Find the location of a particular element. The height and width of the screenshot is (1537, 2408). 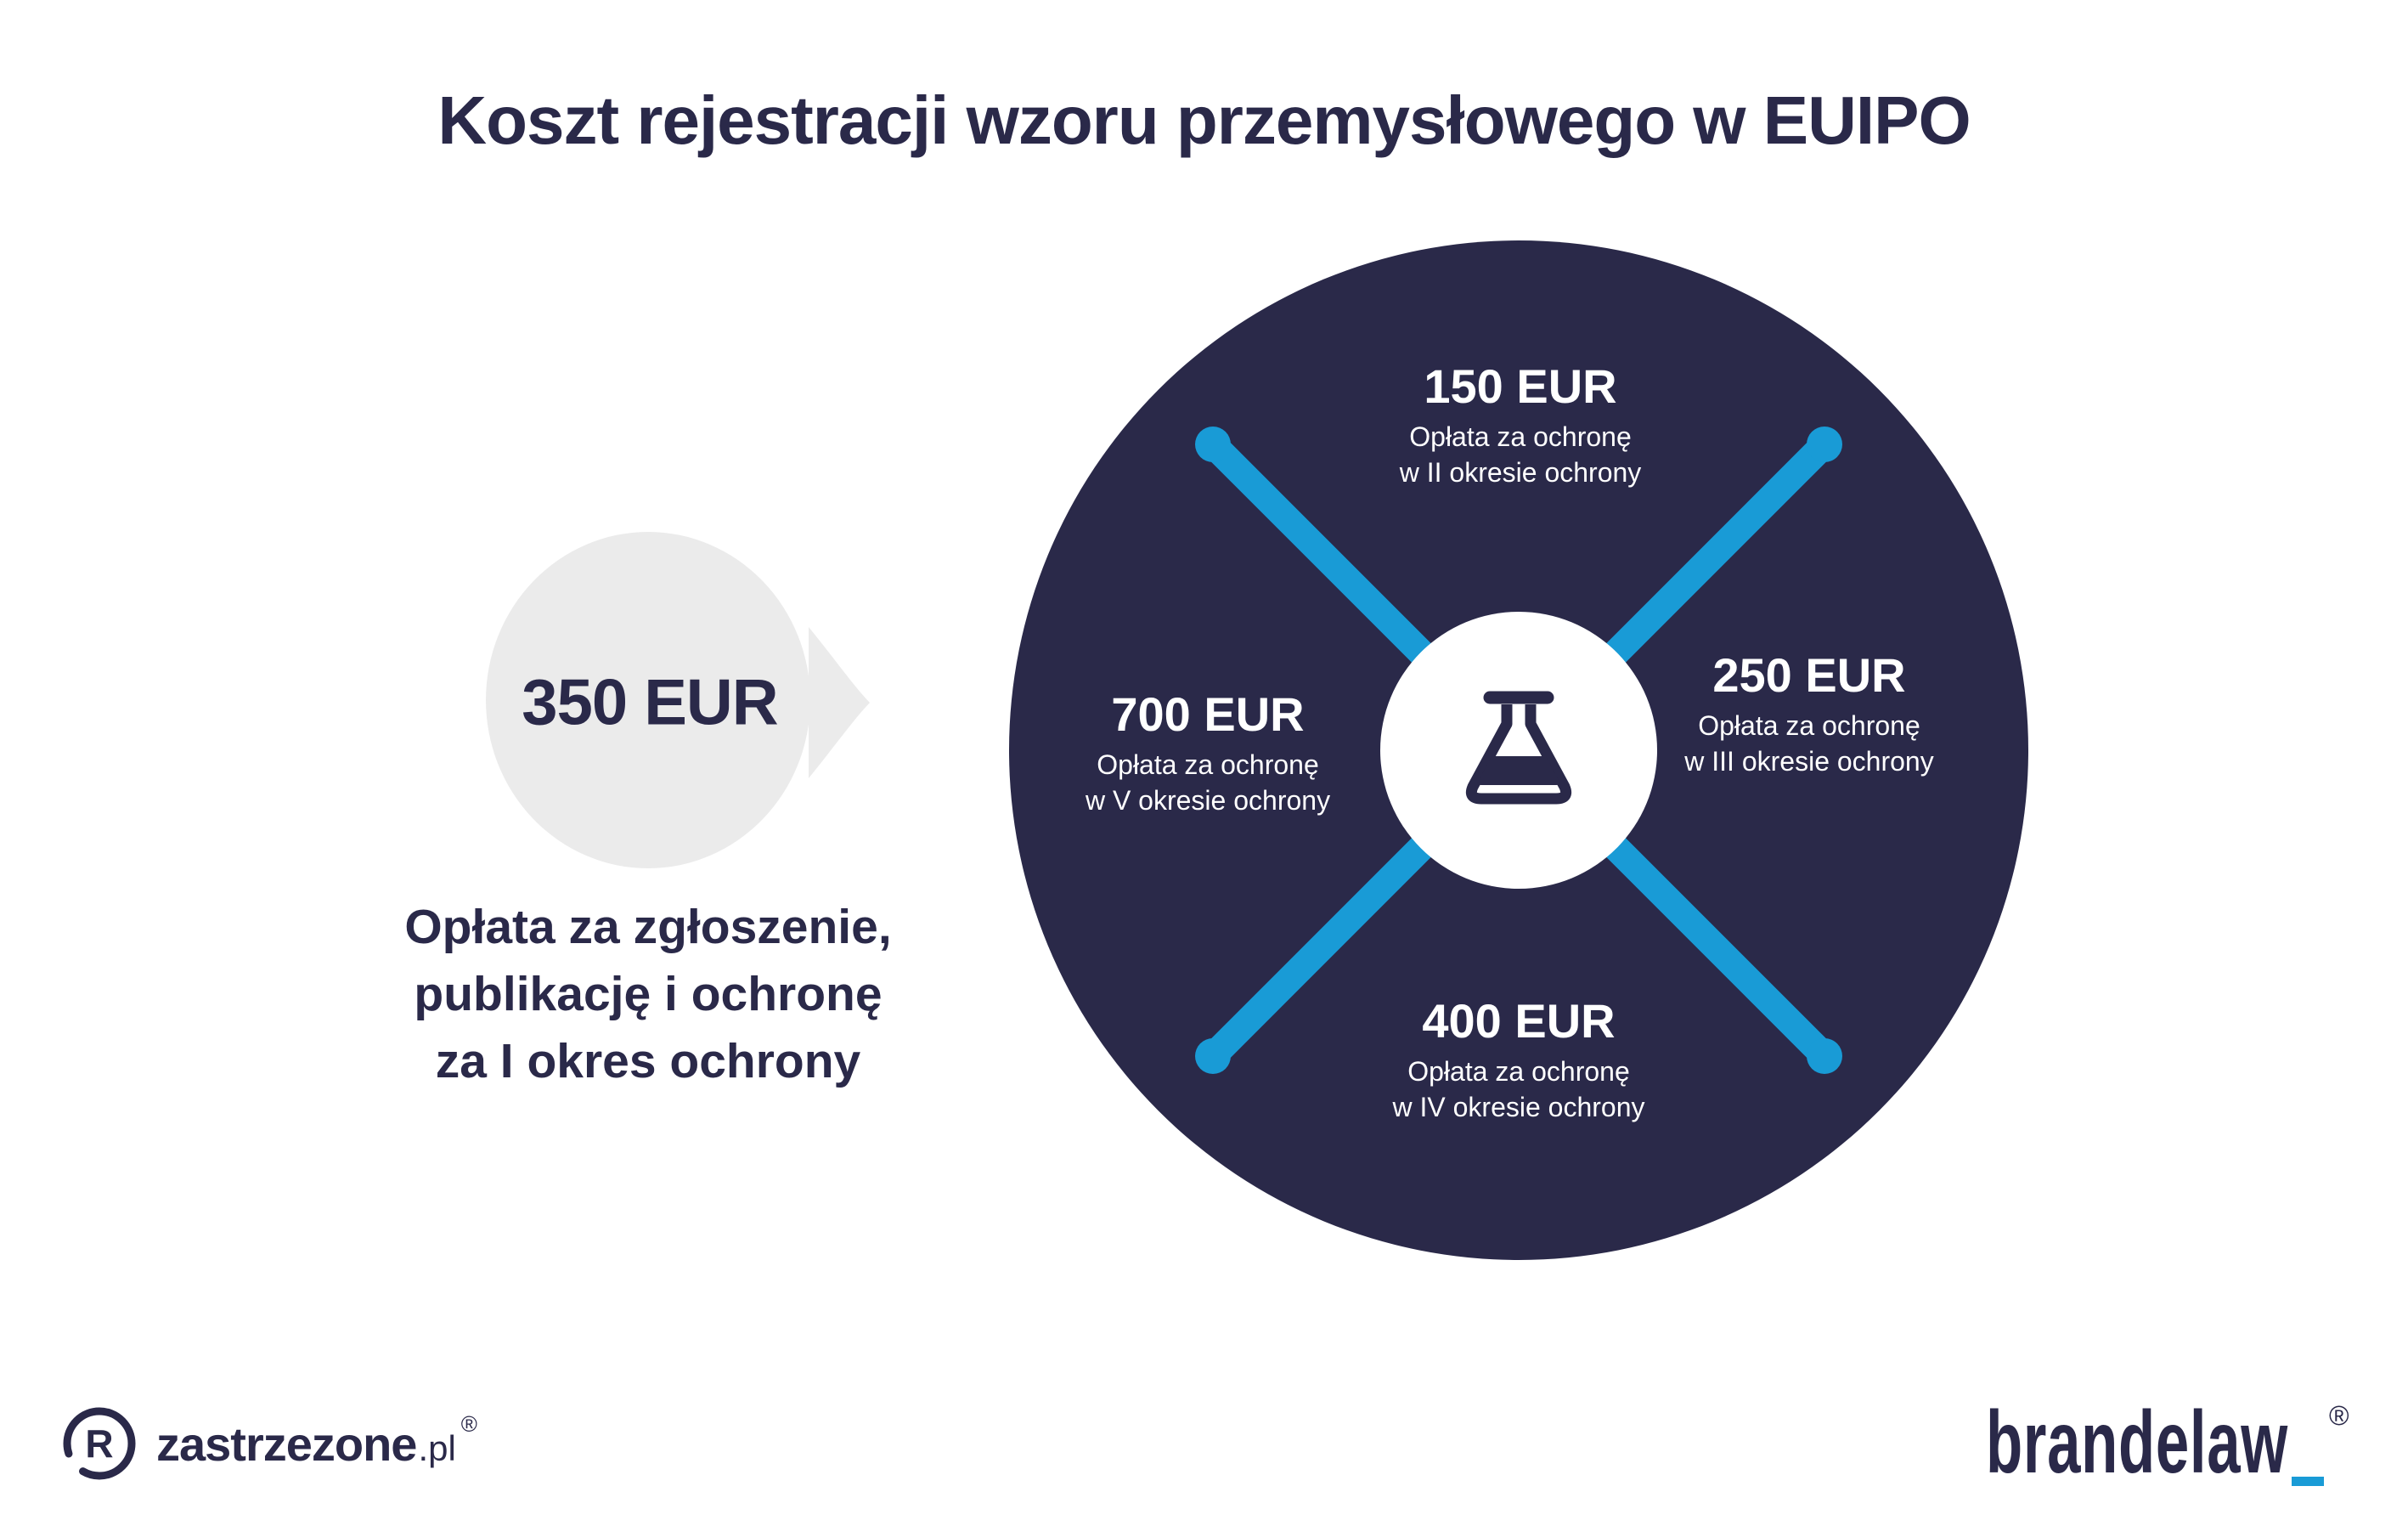

speech-bubble is located at coordinates (678, 700).